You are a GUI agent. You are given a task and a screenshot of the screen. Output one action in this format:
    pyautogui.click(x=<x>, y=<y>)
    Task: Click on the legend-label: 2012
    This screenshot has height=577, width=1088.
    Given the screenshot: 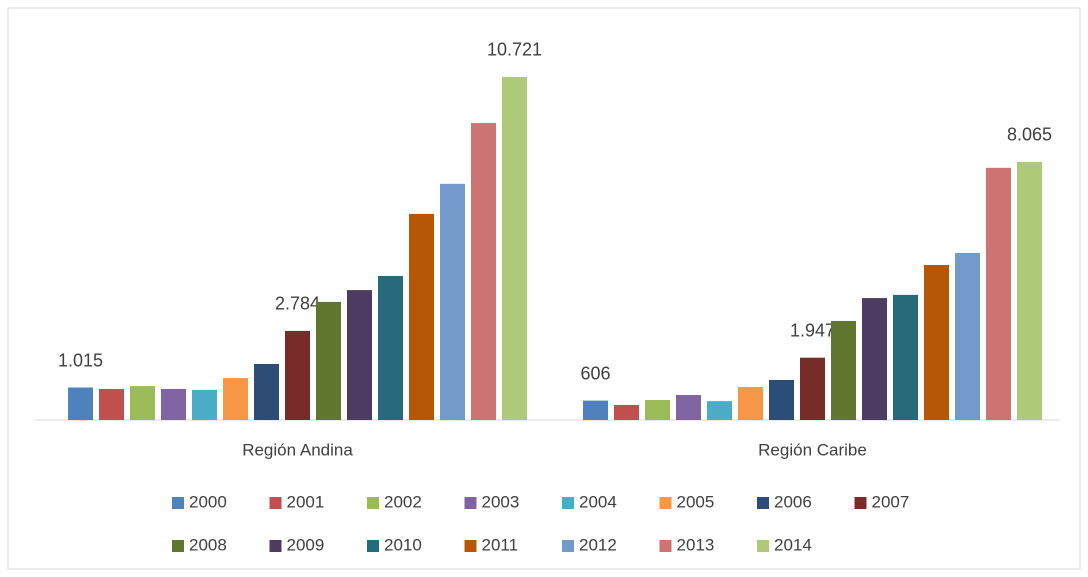 What is the action you would take?
    pyautogui.click(x=598, y=544)
    